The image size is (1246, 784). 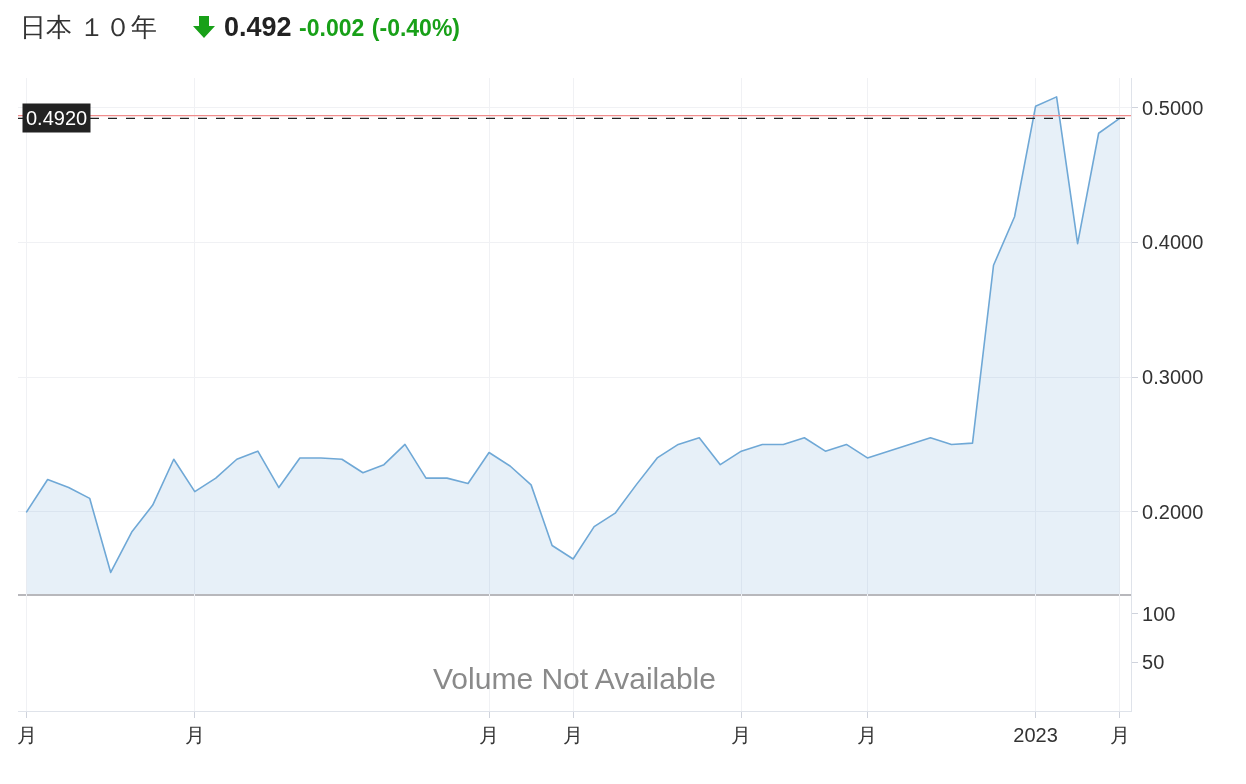 What do you see at coordinates (1173, 242) in the screenshot?
I see `y-tick-label: 0.4000` at bounding box center [1173, 242].